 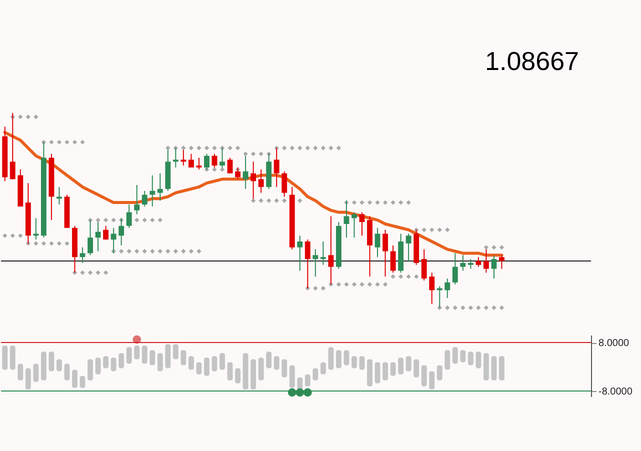 I want to click on y-tick-label: -8.0000, so click(x=615, y=392).